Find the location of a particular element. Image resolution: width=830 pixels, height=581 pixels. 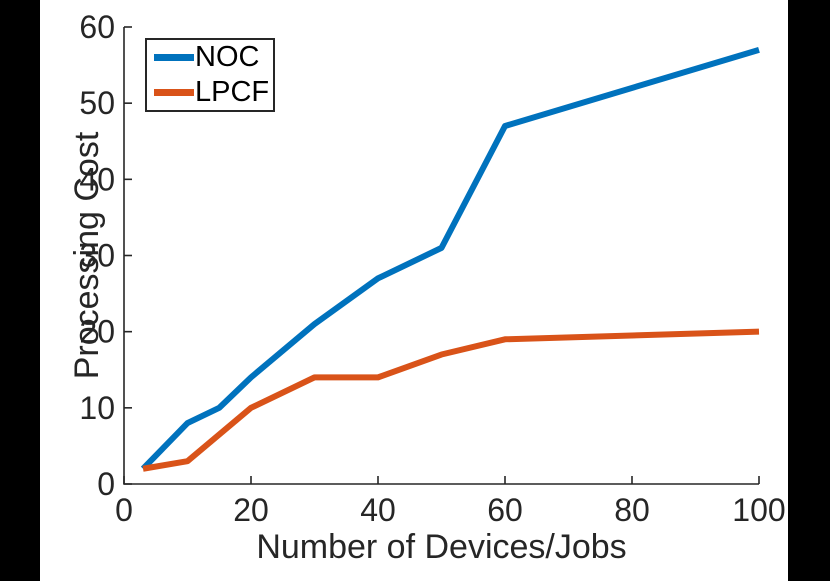

lpcf-line-swatch is located at coordinates (174, 92).